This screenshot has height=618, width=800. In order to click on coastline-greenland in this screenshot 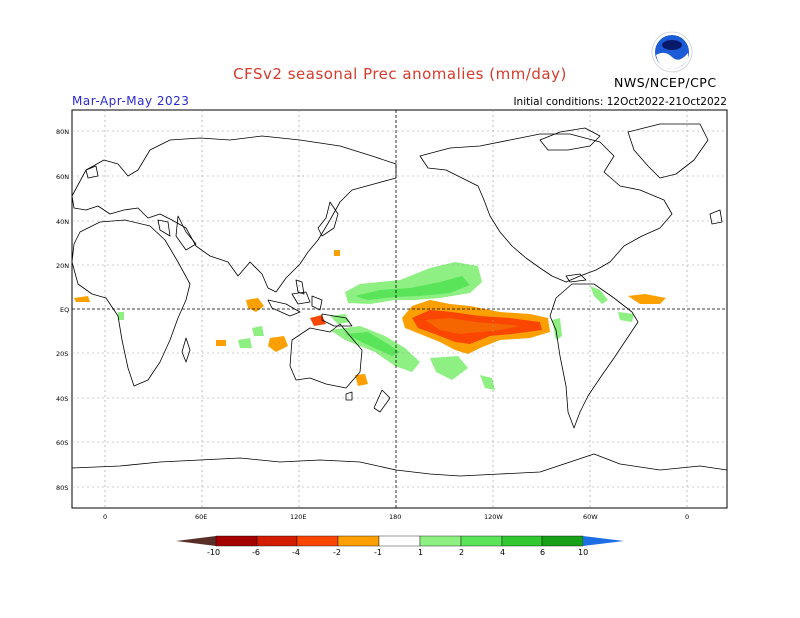, I will do `click(668, 151)`.